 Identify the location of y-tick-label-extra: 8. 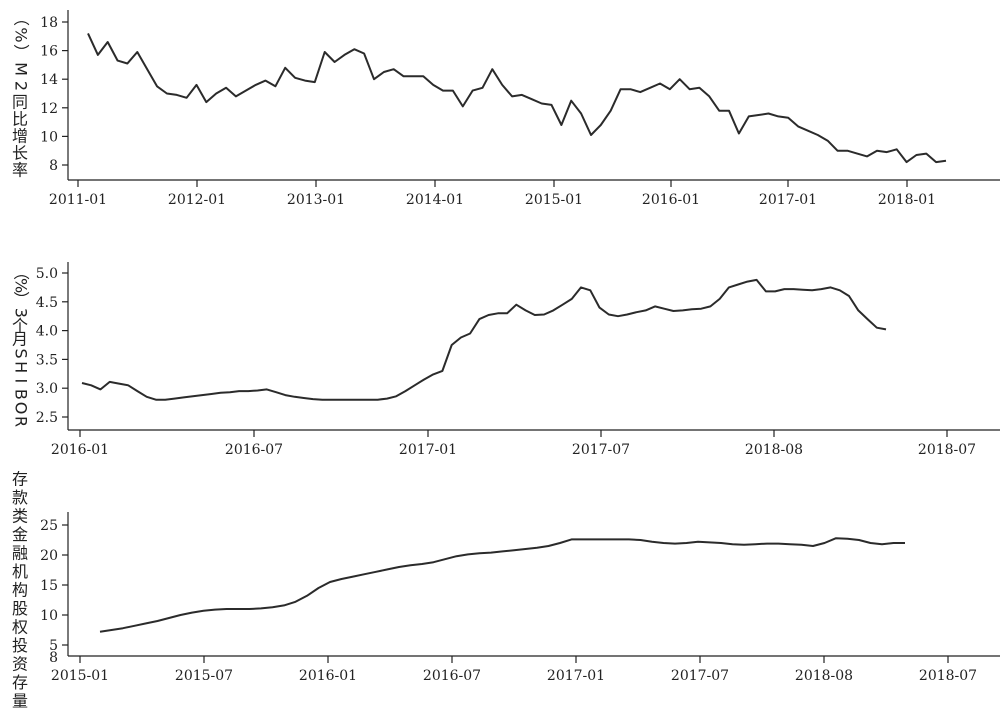
(53, 658).